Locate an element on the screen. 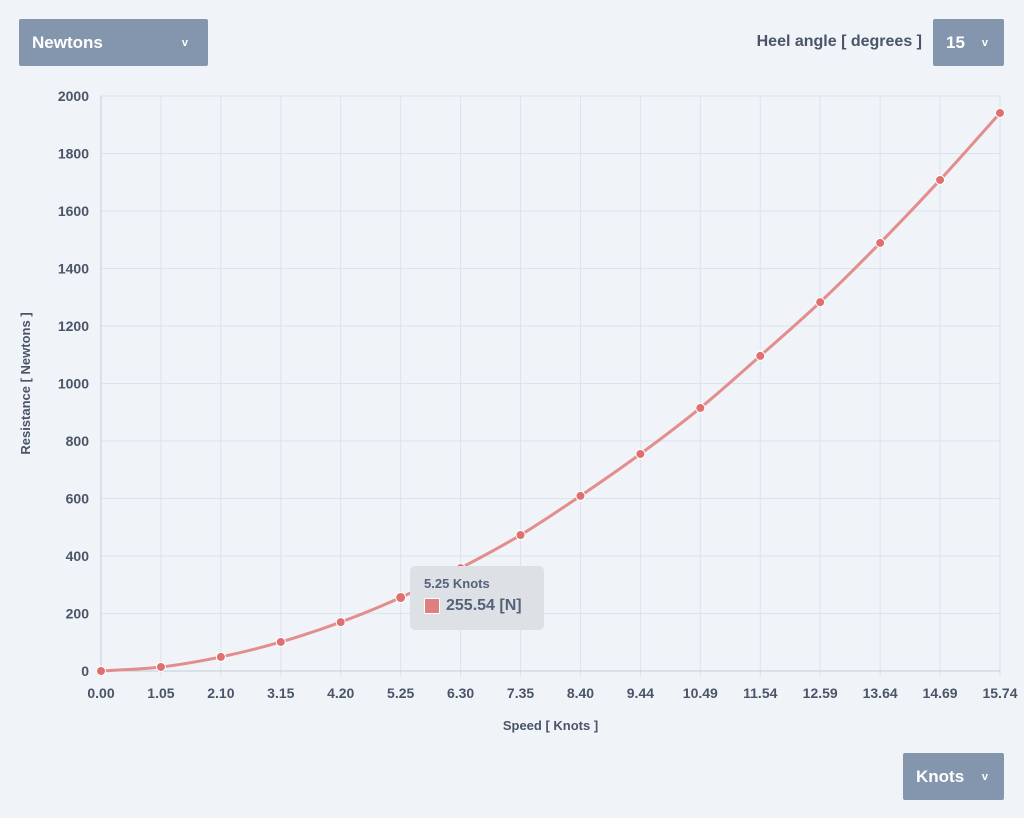 This screenshot has width=1024, height=818. y-tick-label: 0 is located at coordinates (85, 671).